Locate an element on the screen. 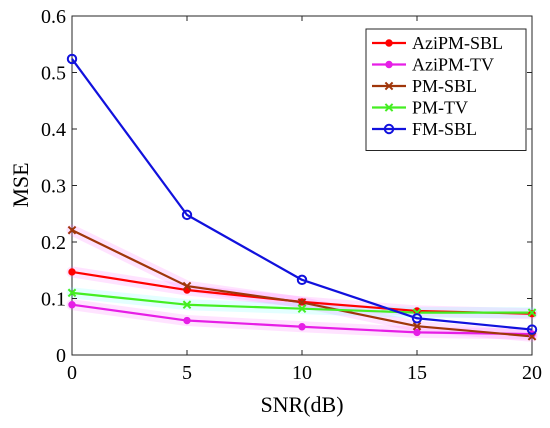 The image size is (550, 428). legend-label-fm-sbl: FM-SBL is located at coordinates (444, 129).